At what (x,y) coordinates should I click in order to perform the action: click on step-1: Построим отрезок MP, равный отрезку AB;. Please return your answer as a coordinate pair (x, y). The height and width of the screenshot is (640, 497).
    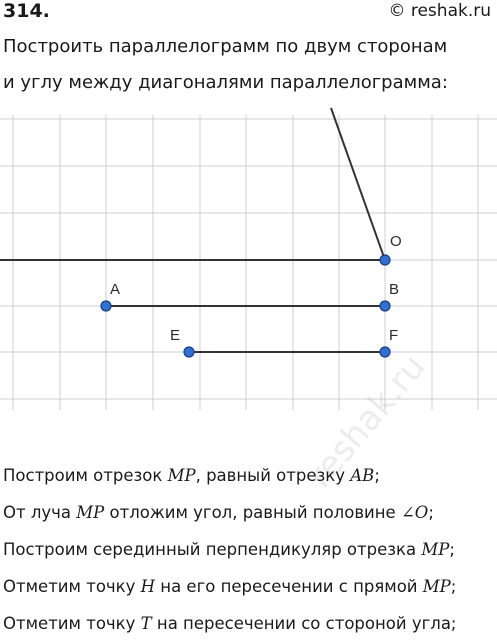
    Looking at the image, I should click on (191, 475).